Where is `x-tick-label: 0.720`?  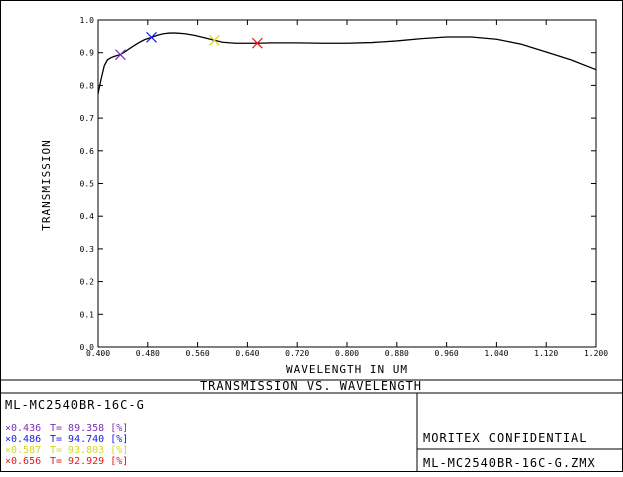 x-tick-label: 0.720 is located at coordinates (297, 353).